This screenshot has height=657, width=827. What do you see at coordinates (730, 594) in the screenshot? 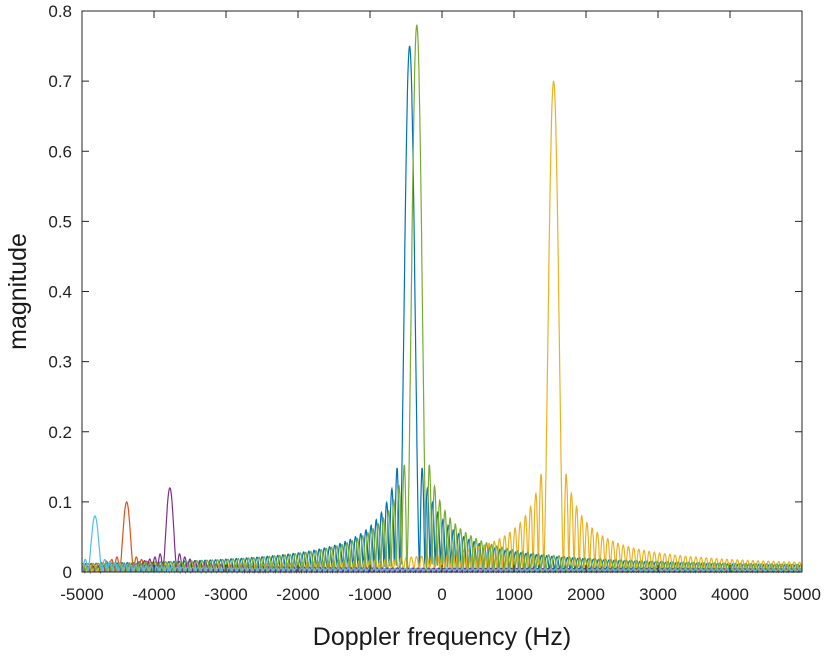
I see `x-tick-label: 4000` at bounding box center [730, 594].